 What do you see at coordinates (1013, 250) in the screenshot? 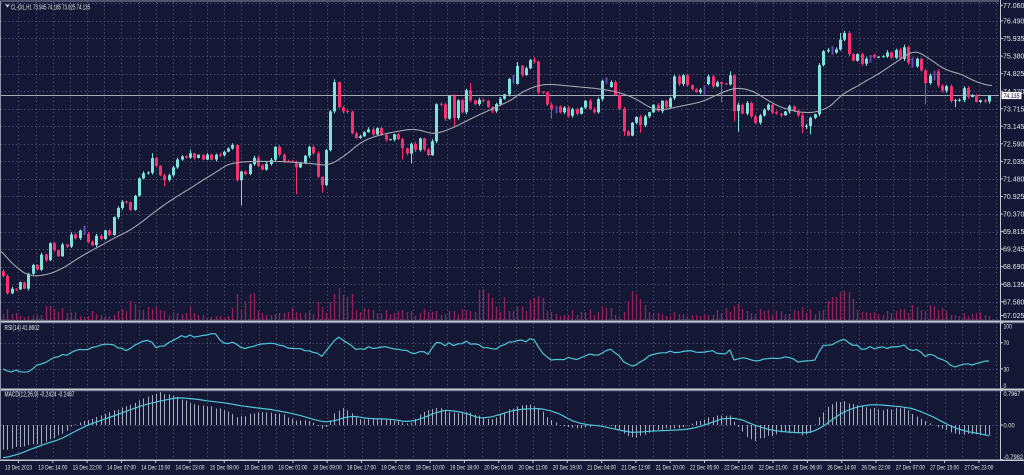
I see `svg-text: 69.245` at bounding box center [1013, 250].